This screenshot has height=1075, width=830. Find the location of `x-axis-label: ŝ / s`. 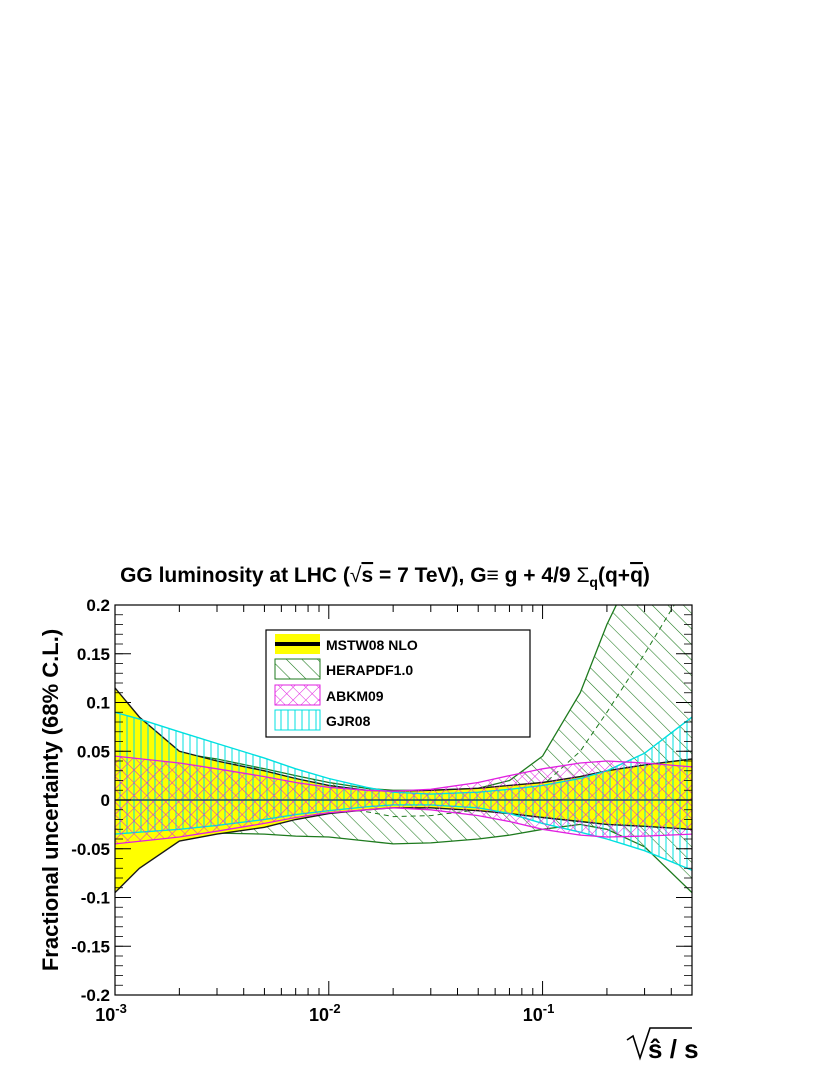

x-axis-label: ŝ / s is located at coordinates (662, 1045).